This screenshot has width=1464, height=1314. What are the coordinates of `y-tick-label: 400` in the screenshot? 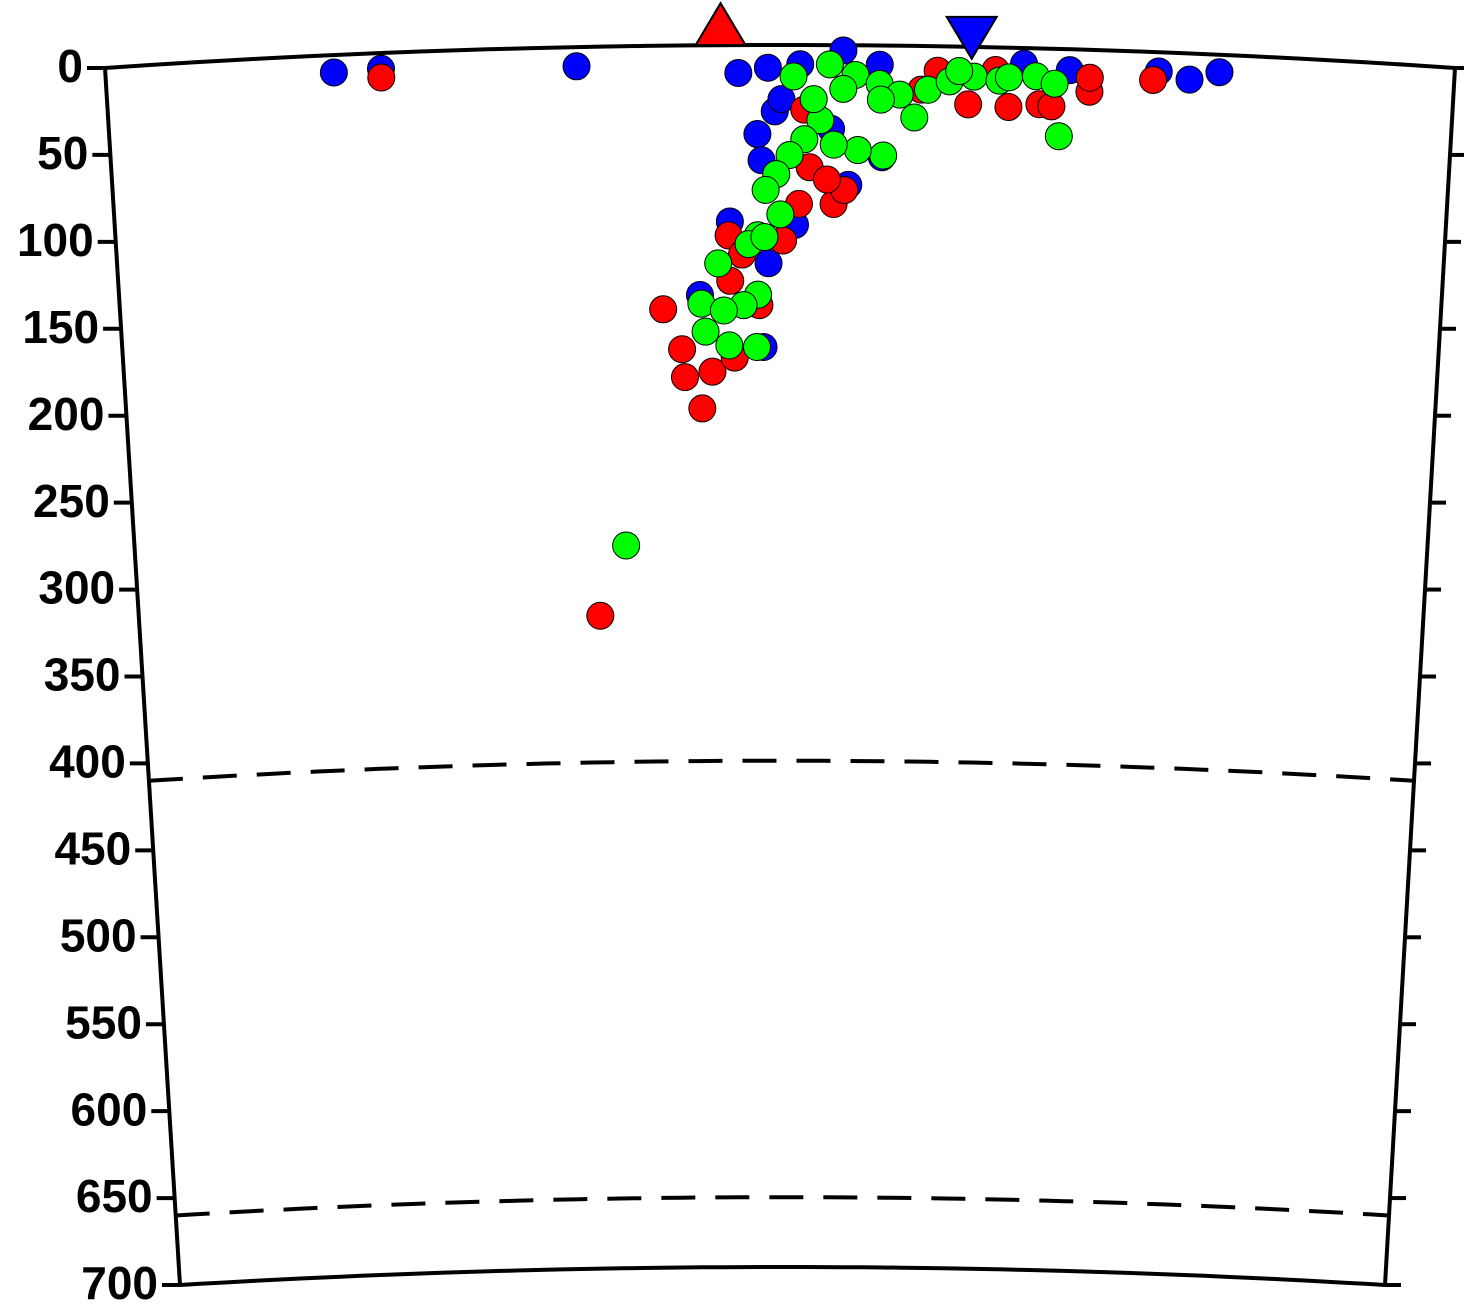 It's located at (87, 762).